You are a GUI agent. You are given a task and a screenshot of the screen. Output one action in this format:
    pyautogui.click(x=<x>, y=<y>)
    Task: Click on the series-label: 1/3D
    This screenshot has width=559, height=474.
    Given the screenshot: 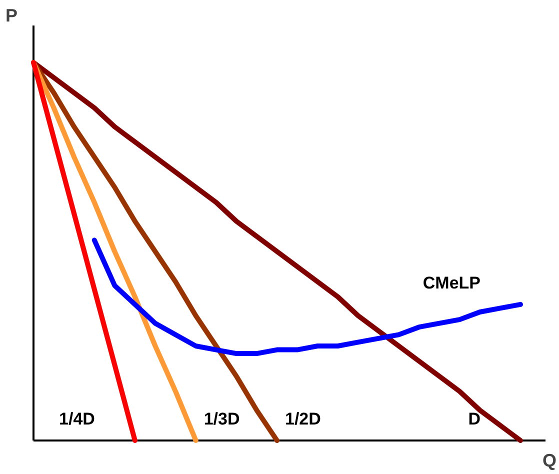 What is the action you would take?
    pyautogui.click(x=222, y=419)
    